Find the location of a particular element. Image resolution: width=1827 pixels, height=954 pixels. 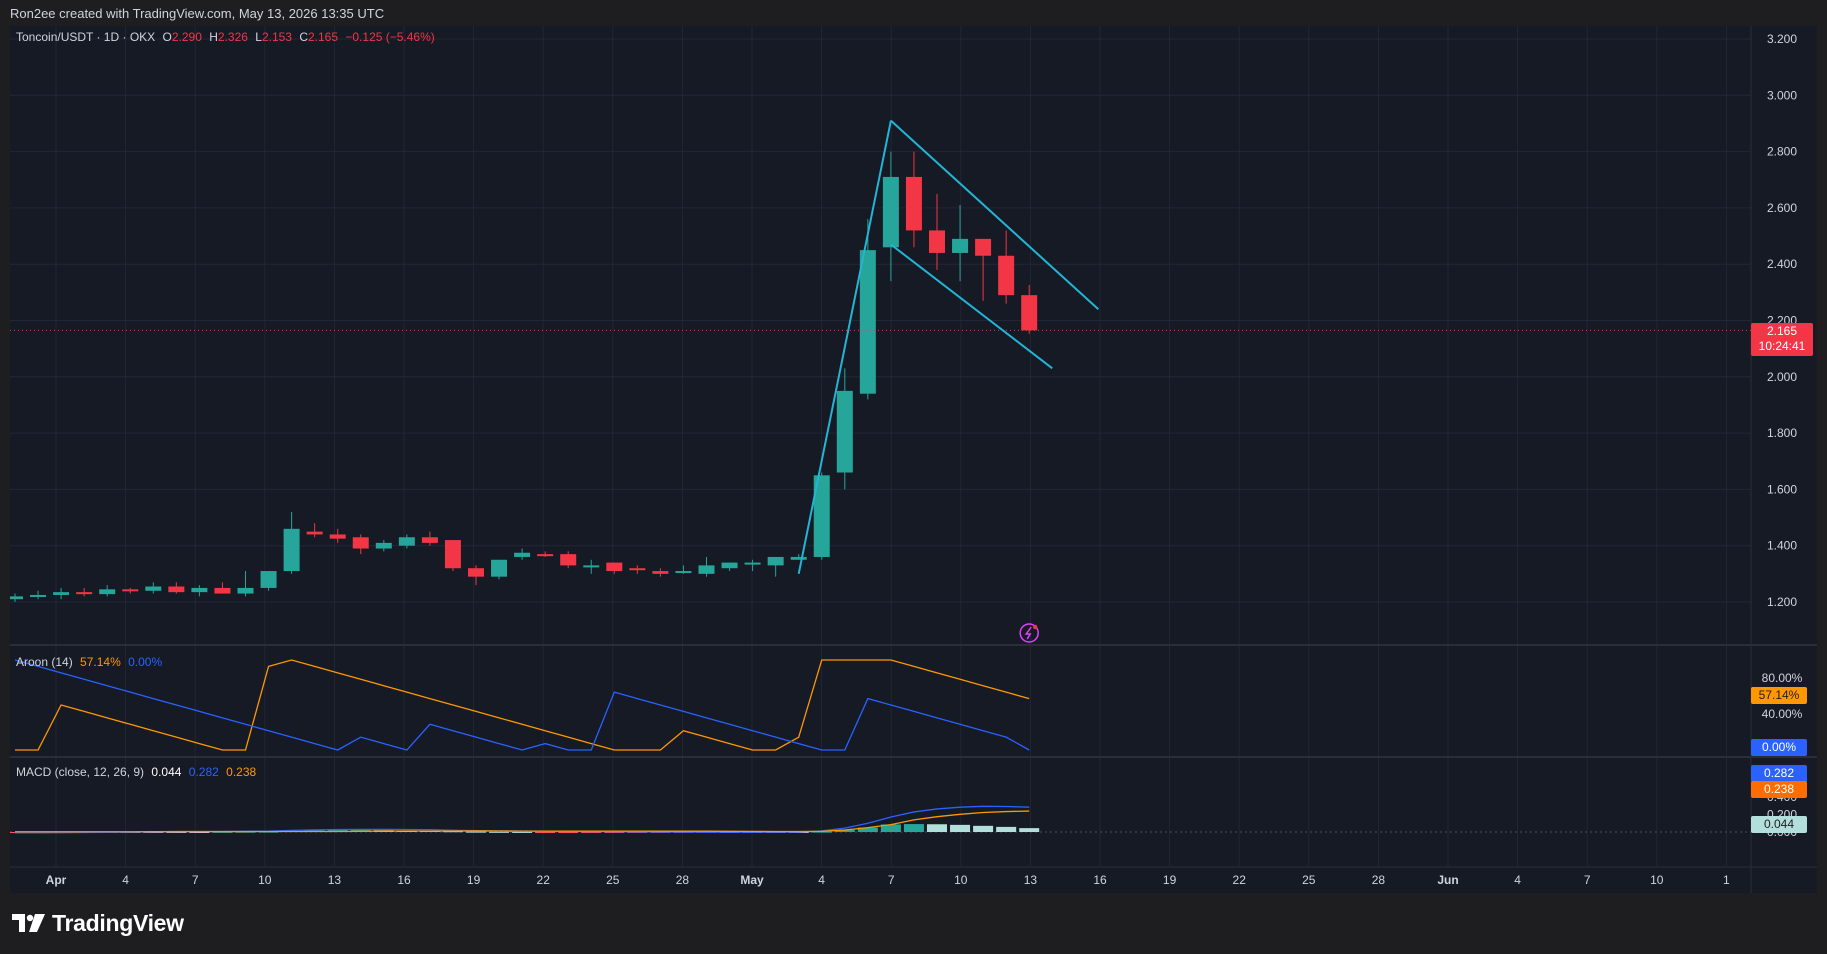

macd-signal-line is located at coordinates (522, 821).